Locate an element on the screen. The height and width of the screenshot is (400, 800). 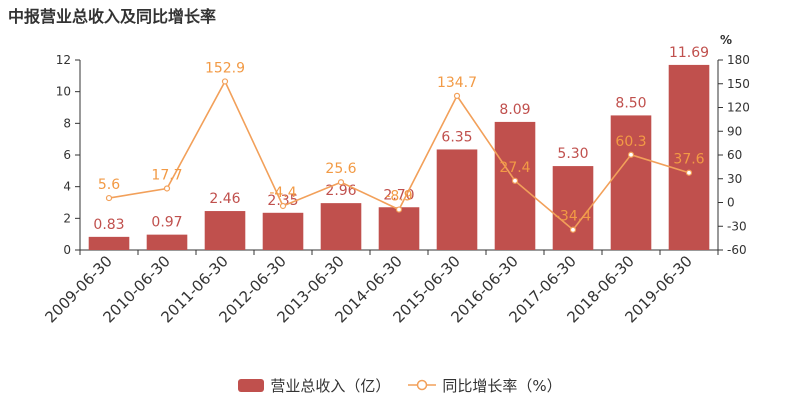
legend-item-revenue: 营业总收入（亿） is located at coordinates (314, 385).